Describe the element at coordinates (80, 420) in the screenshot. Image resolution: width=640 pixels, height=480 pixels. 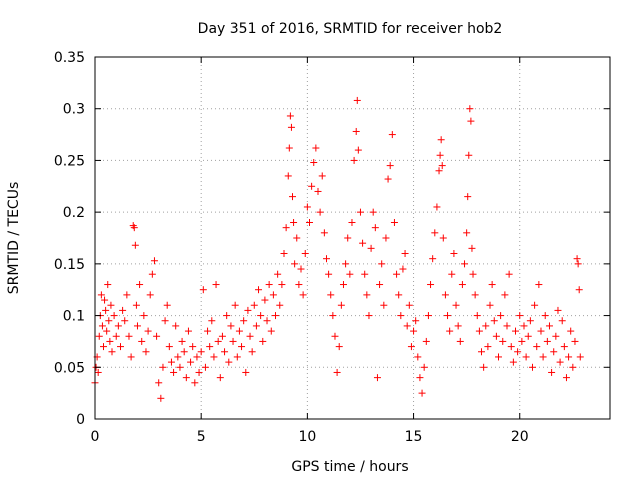
I see `y-tick-label: 0` at that location.